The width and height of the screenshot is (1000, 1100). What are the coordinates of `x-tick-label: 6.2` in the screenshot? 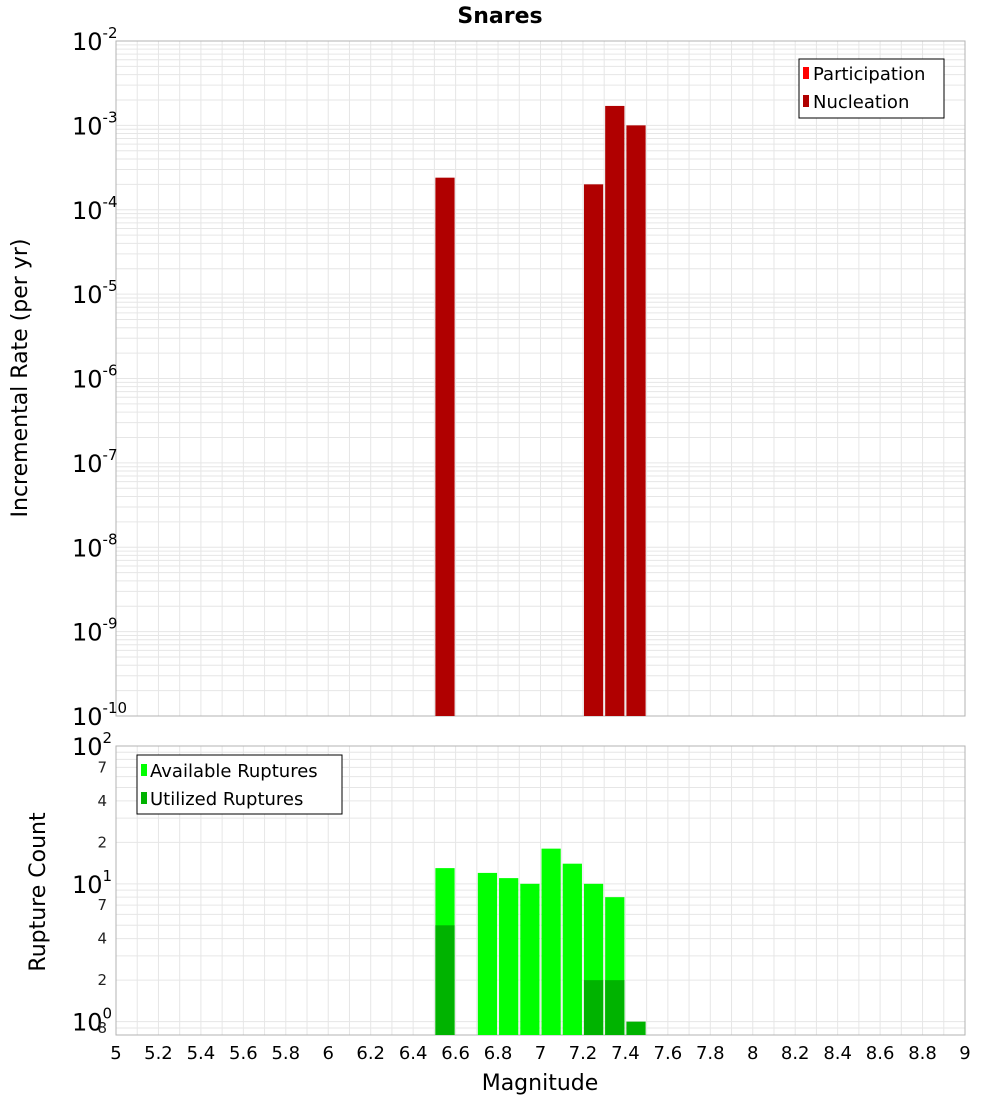 It's located at (370, 1053).